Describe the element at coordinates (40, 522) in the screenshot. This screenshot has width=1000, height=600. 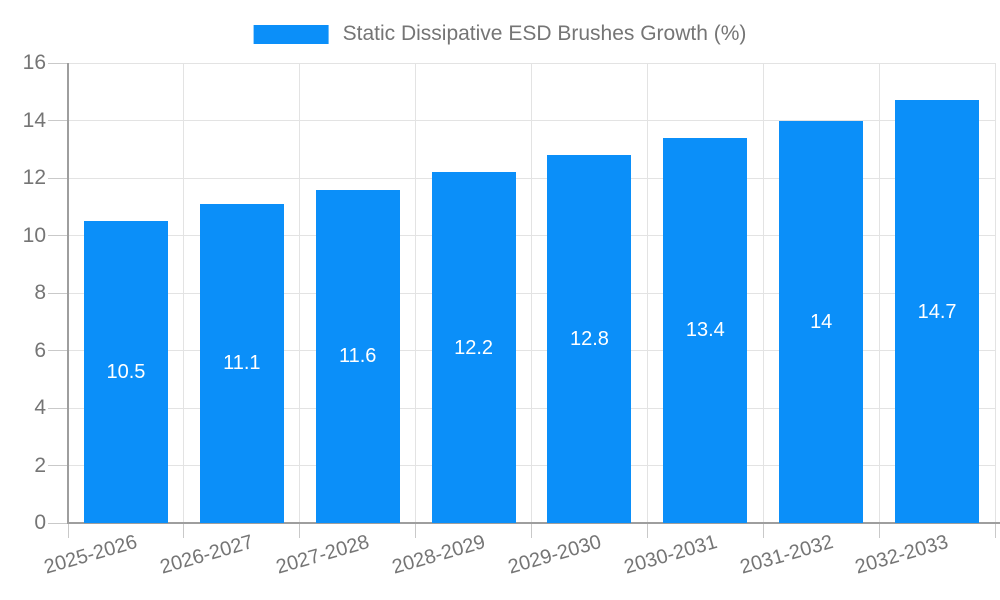
I see `y-axis-tick-label: 0` at that location.